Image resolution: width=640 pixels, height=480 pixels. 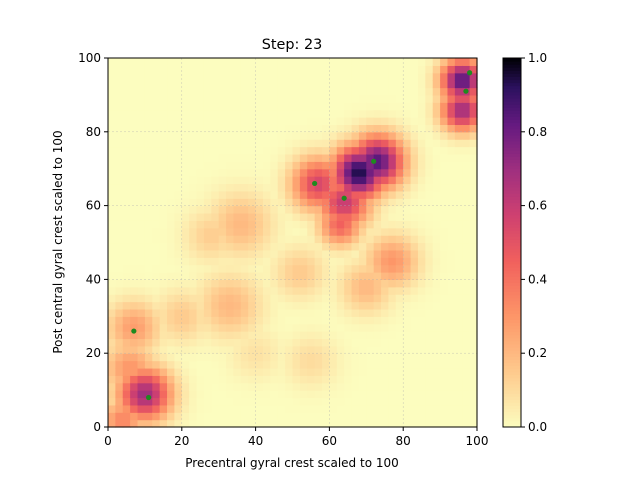 I want to click on y-tick-label: 100, so click(x=89, y=58).